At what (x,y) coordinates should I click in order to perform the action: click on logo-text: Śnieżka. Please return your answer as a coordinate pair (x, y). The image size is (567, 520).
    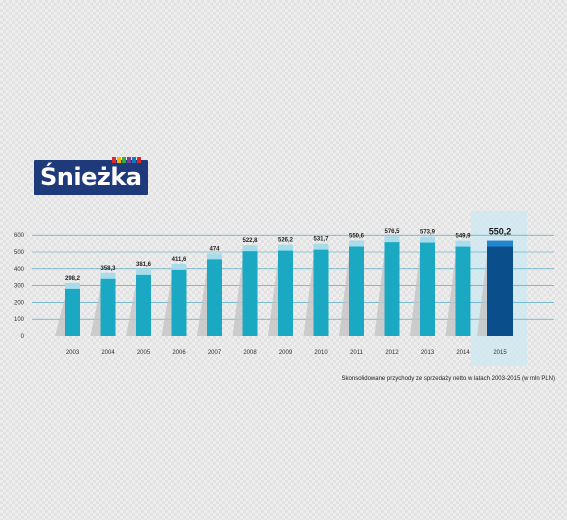
    Looking at the image, I should click on (91, 177).